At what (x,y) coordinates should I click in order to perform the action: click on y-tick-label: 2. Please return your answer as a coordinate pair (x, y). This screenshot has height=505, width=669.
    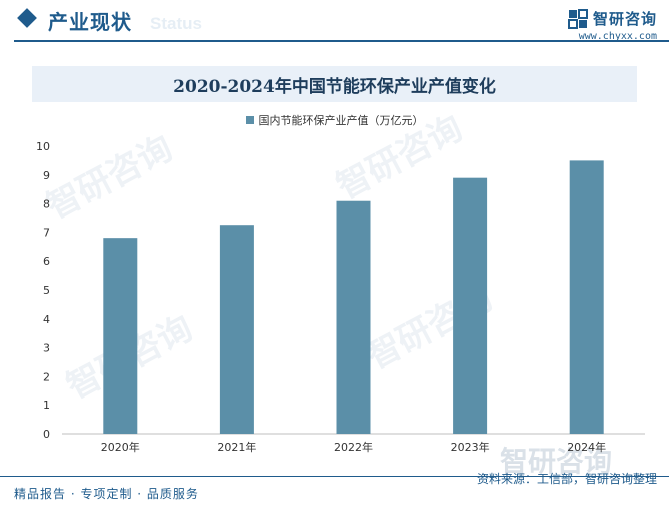
    Looking at the image, I should click on (46, 376).